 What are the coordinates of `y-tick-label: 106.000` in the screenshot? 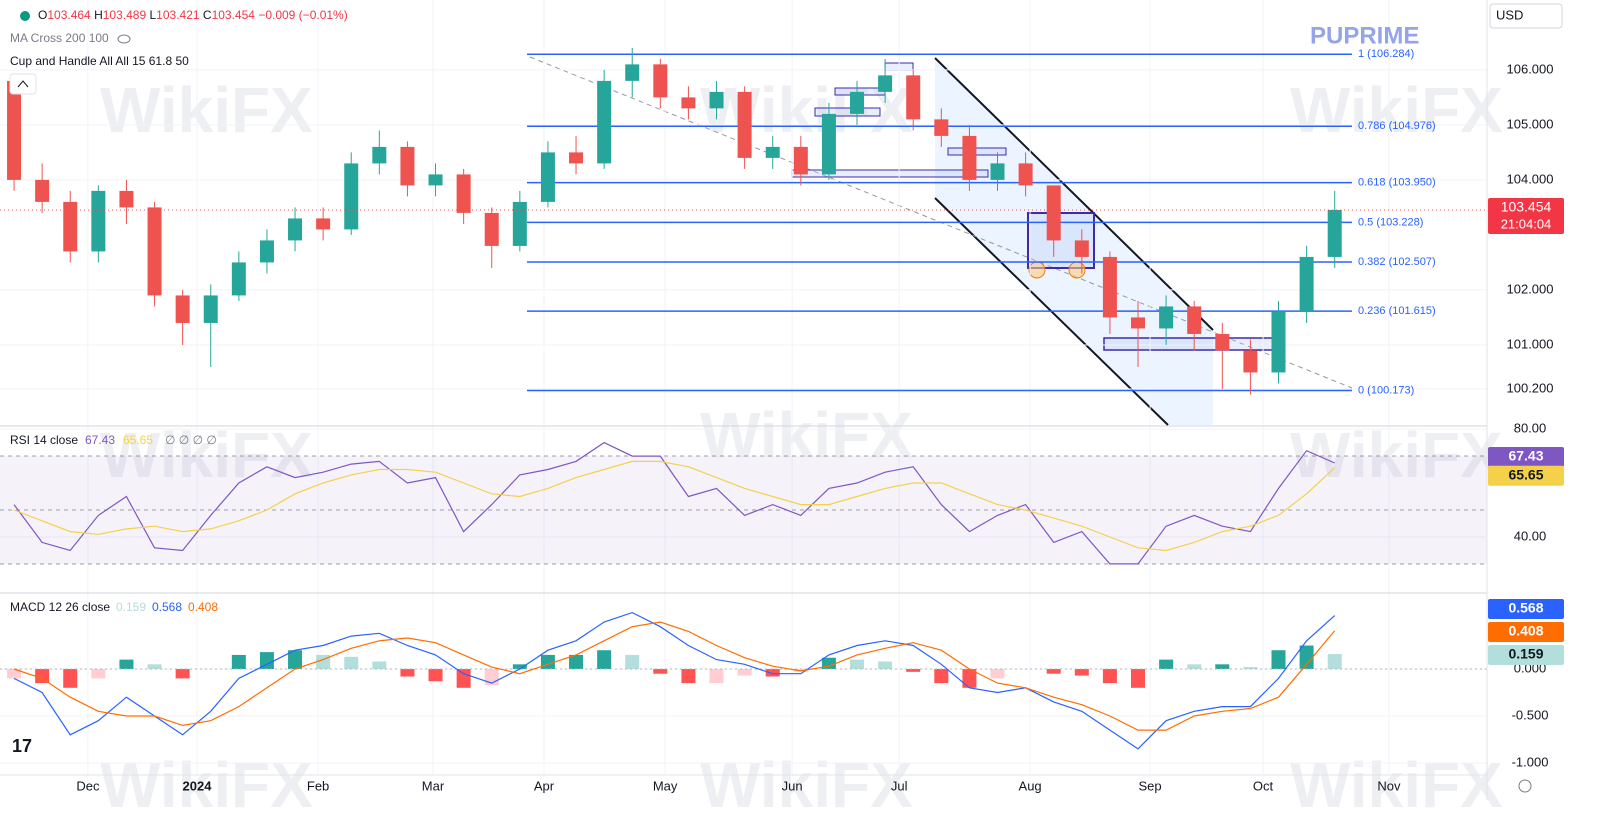 It's located at (1530, 68).